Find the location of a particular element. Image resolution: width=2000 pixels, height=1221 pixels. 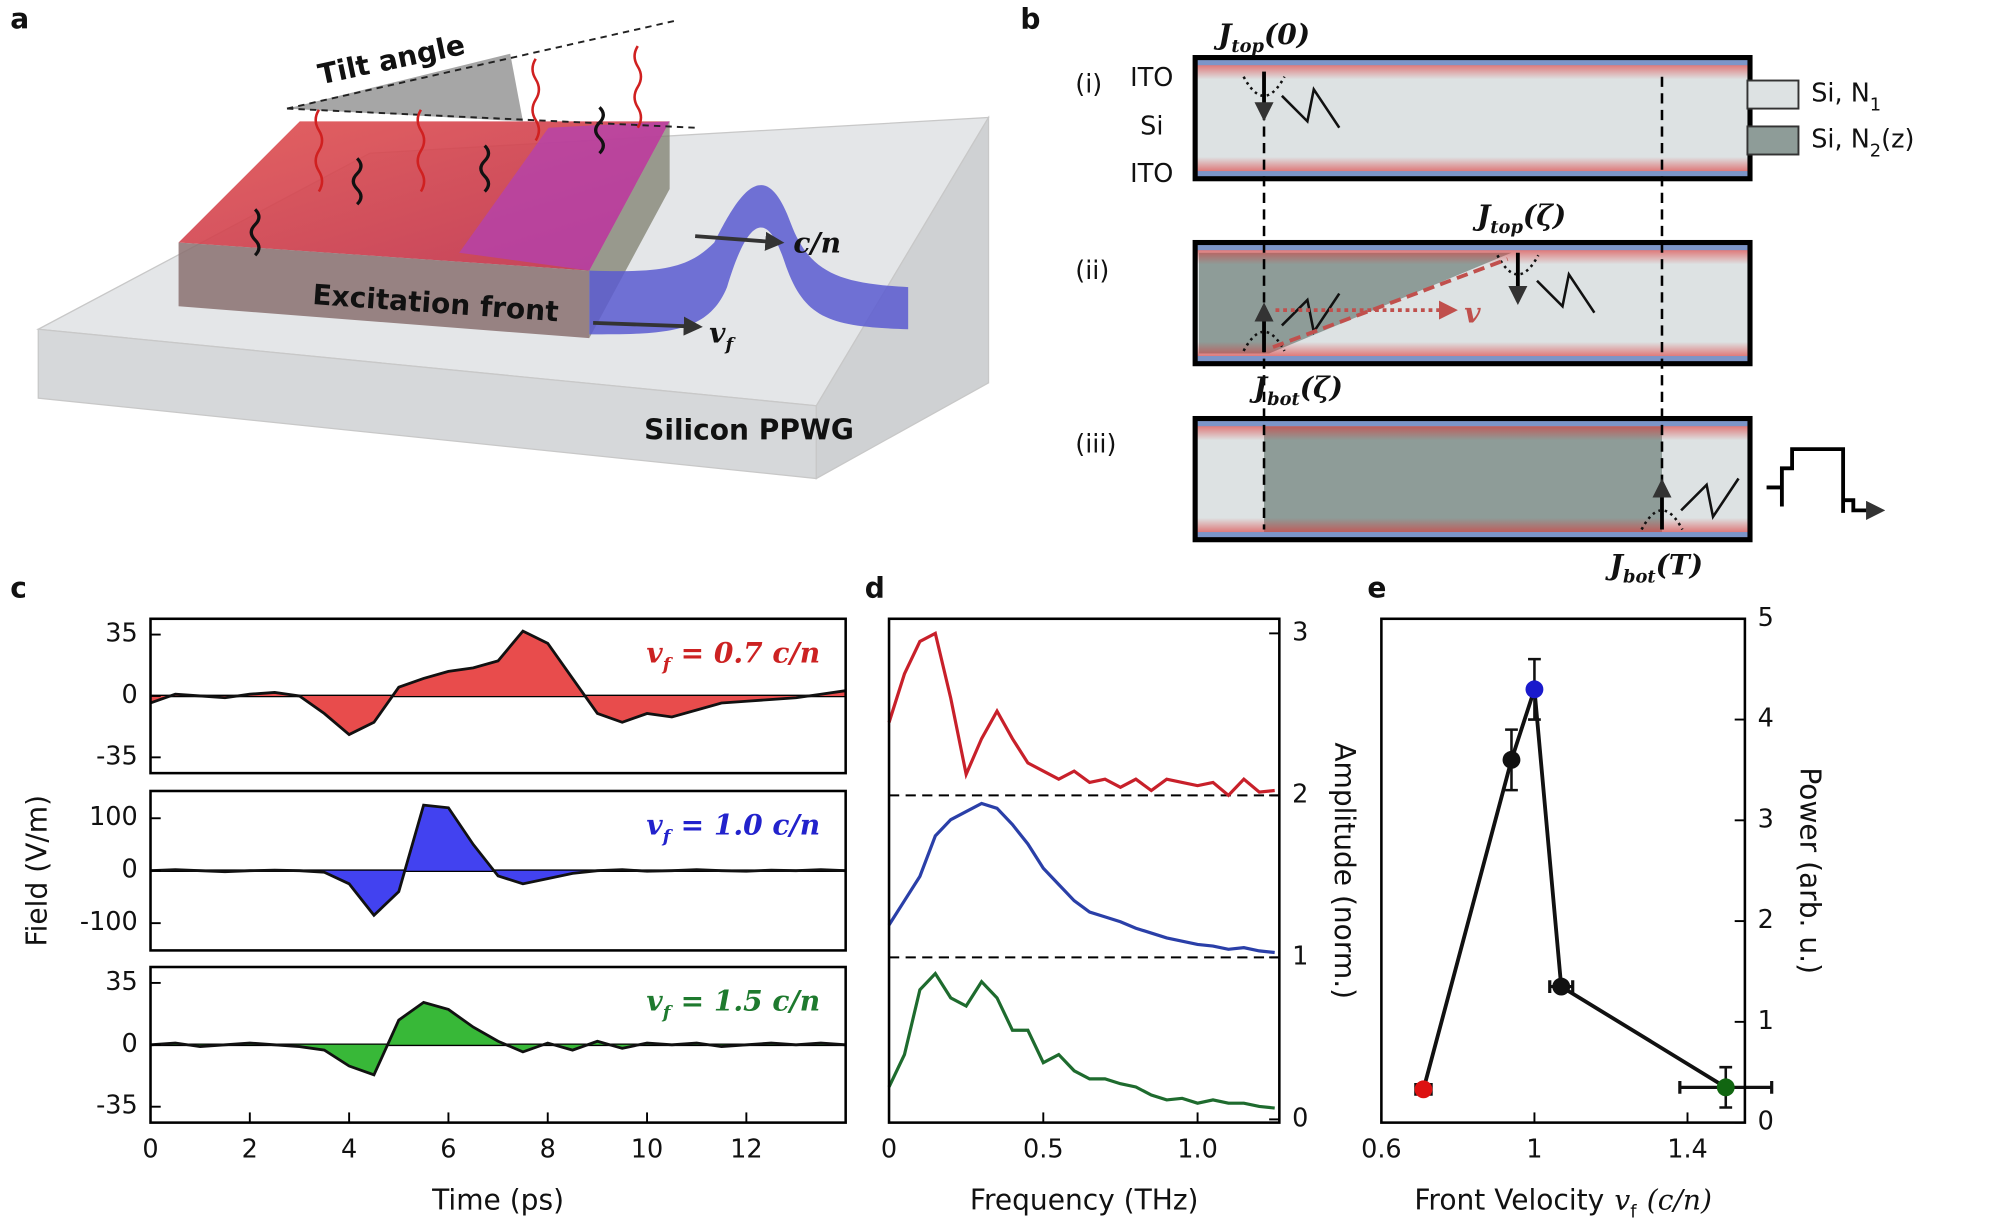

legend-label: Si, N1 is located at coordinates (1846, 97).